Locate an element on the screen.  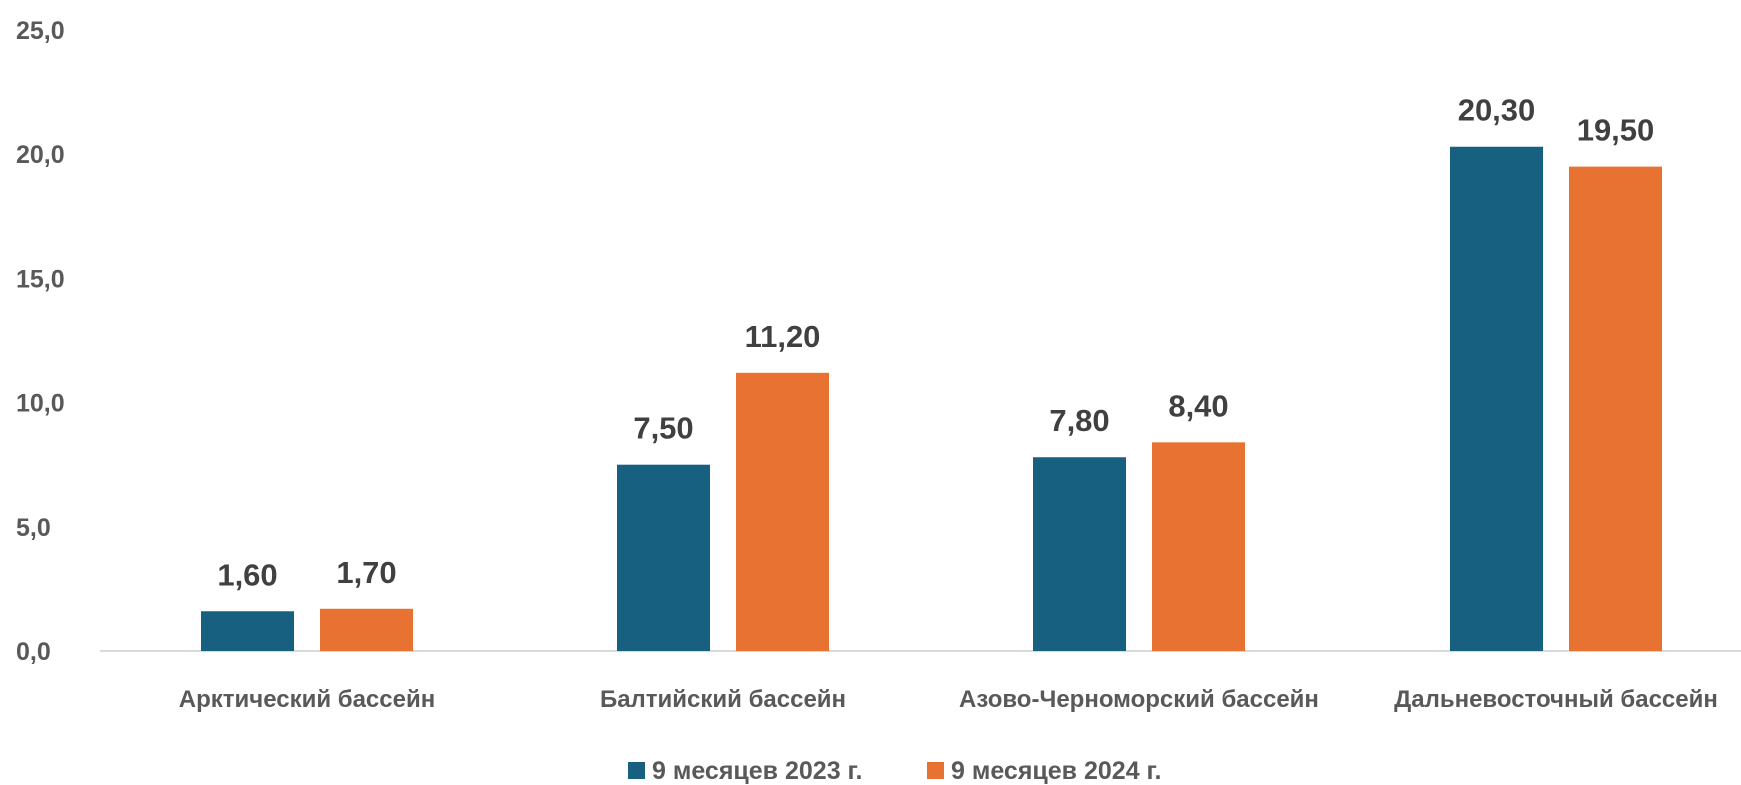
data-label: 11,20 is located at coordinates (783, 336).